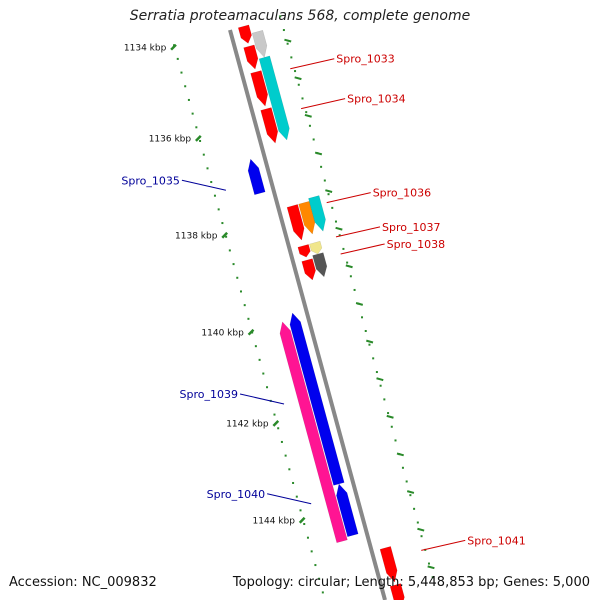 Image resolution: width=600 pixels, height=600 pixels. What do you see at coordinates (496, 540) in the screenshot?
I see `gene-label: Spro_1041` at bounding box center [496, 540].